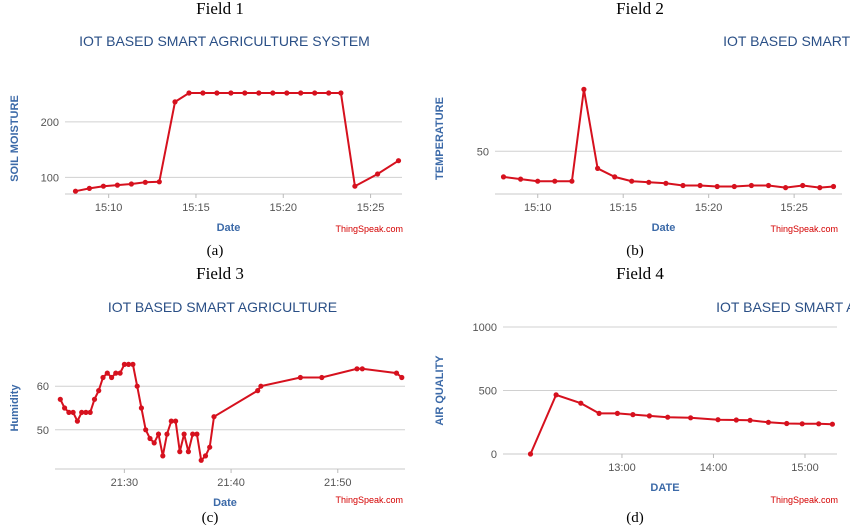 This screenshot has width=850, height=531. I want to click on y-tick-label: 200, so click(50, 123).